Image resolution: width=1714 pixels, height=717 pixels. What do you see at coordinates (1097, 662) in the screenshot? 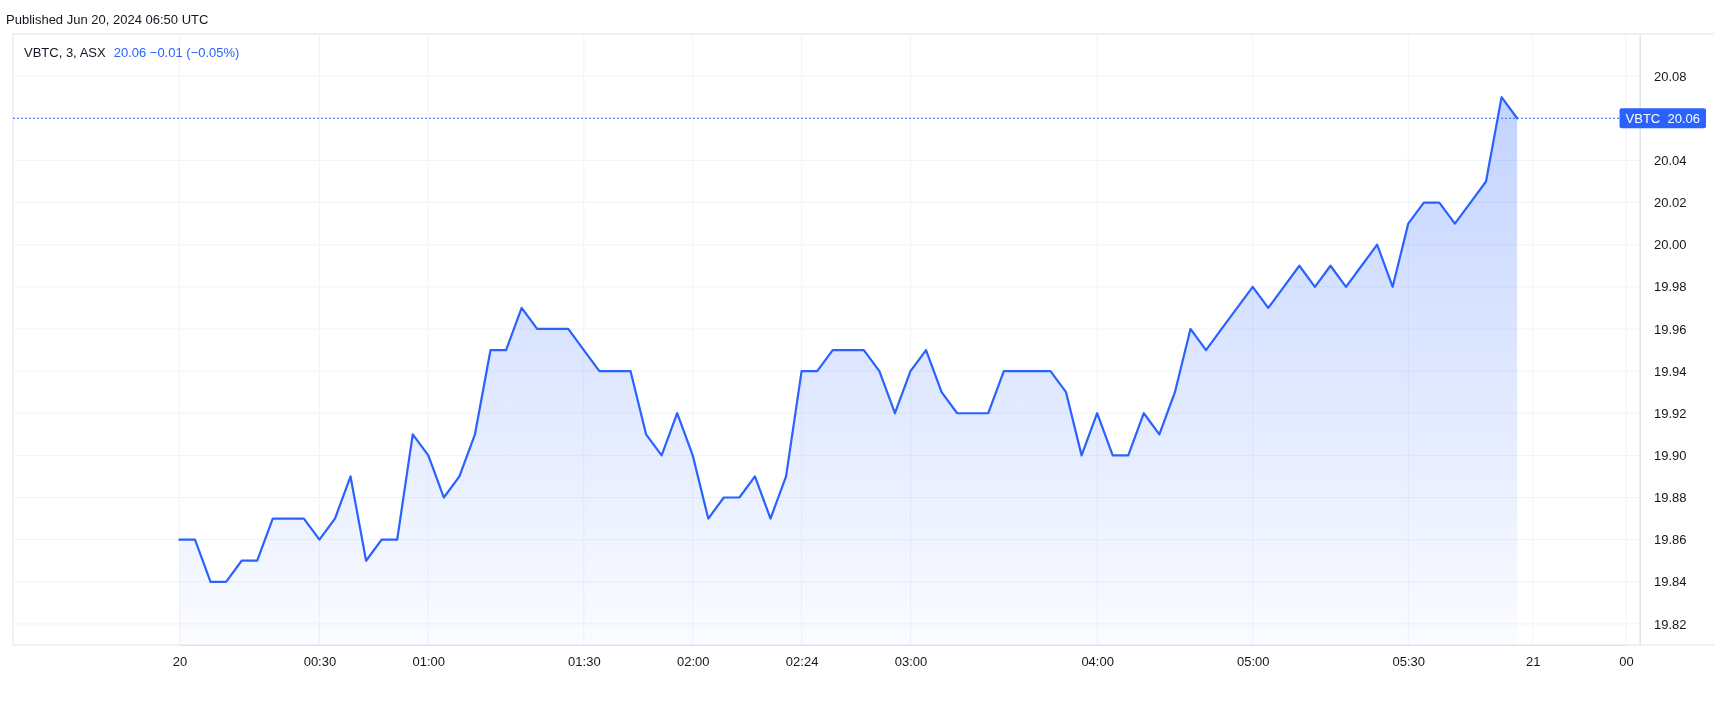
I see `x-tick-label: 04:00` at bounding box center [1097, 662].